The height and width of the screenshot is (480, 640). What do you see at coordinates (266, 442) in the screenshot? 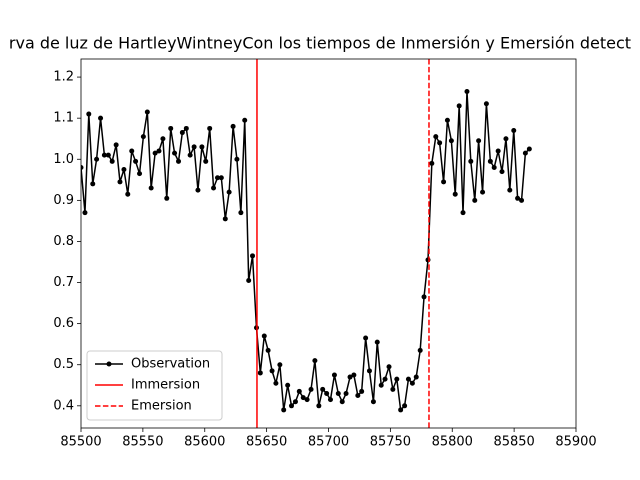
I see `x-tick-label: 85650` at bounding box center [266, 442].